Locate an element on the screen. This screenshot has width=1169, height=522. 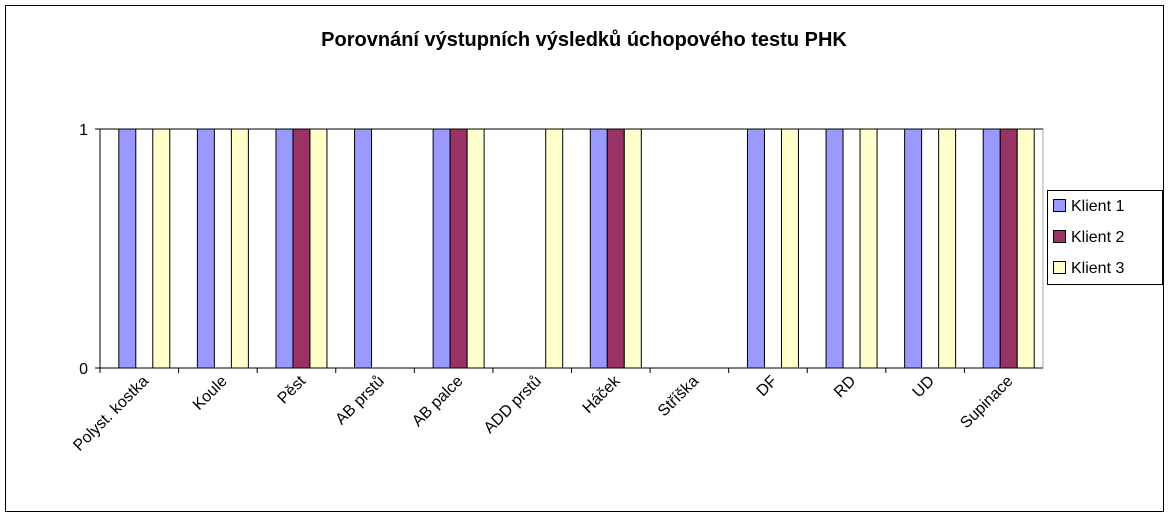
legend-label: Klient 2 is located at coordinates (1097, 237).